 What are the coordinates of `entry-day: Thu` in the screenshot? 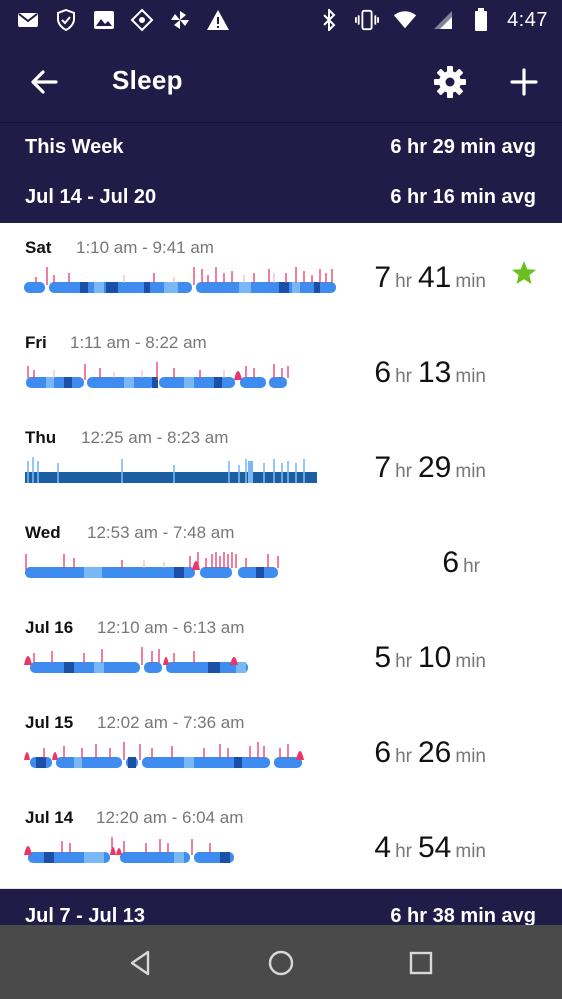 It's located at (41, 437).